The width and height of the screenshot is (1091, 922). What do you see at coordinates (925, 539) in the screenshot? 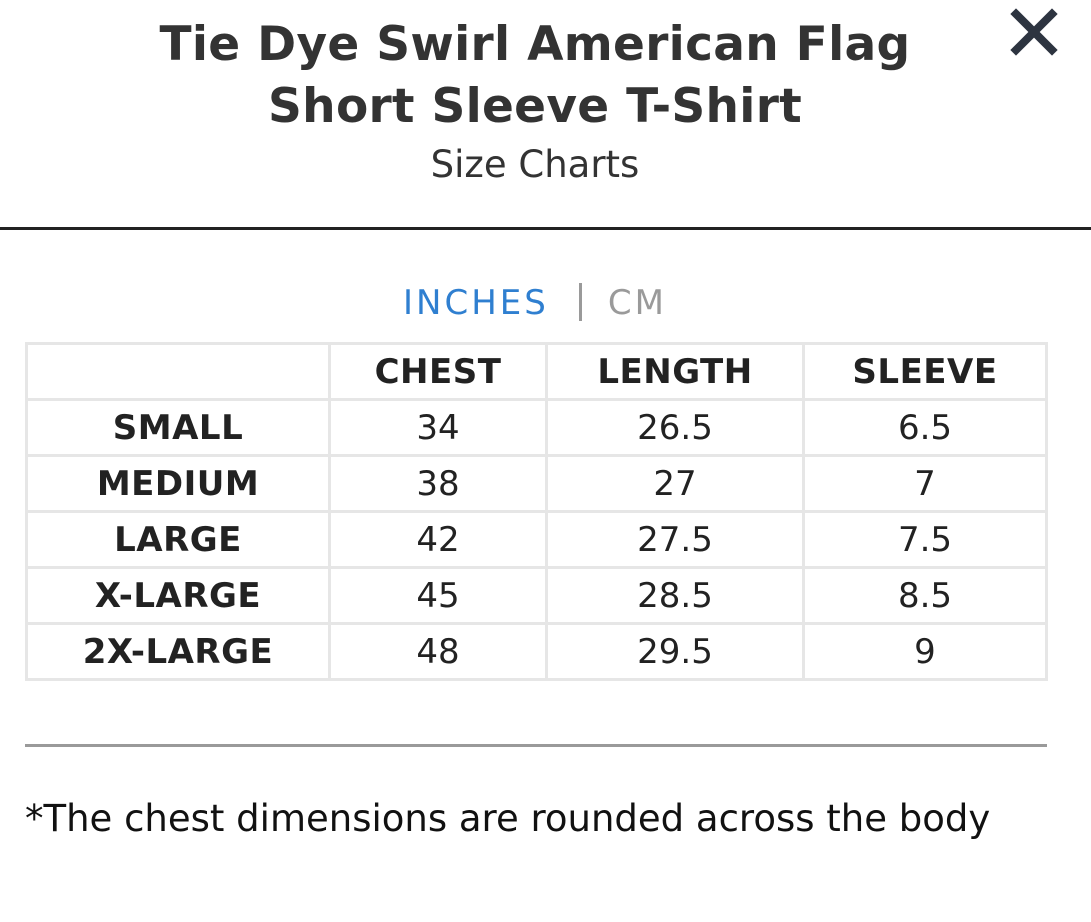
I see `sleeve-value: 7.5` at bounding box center [925, 539].